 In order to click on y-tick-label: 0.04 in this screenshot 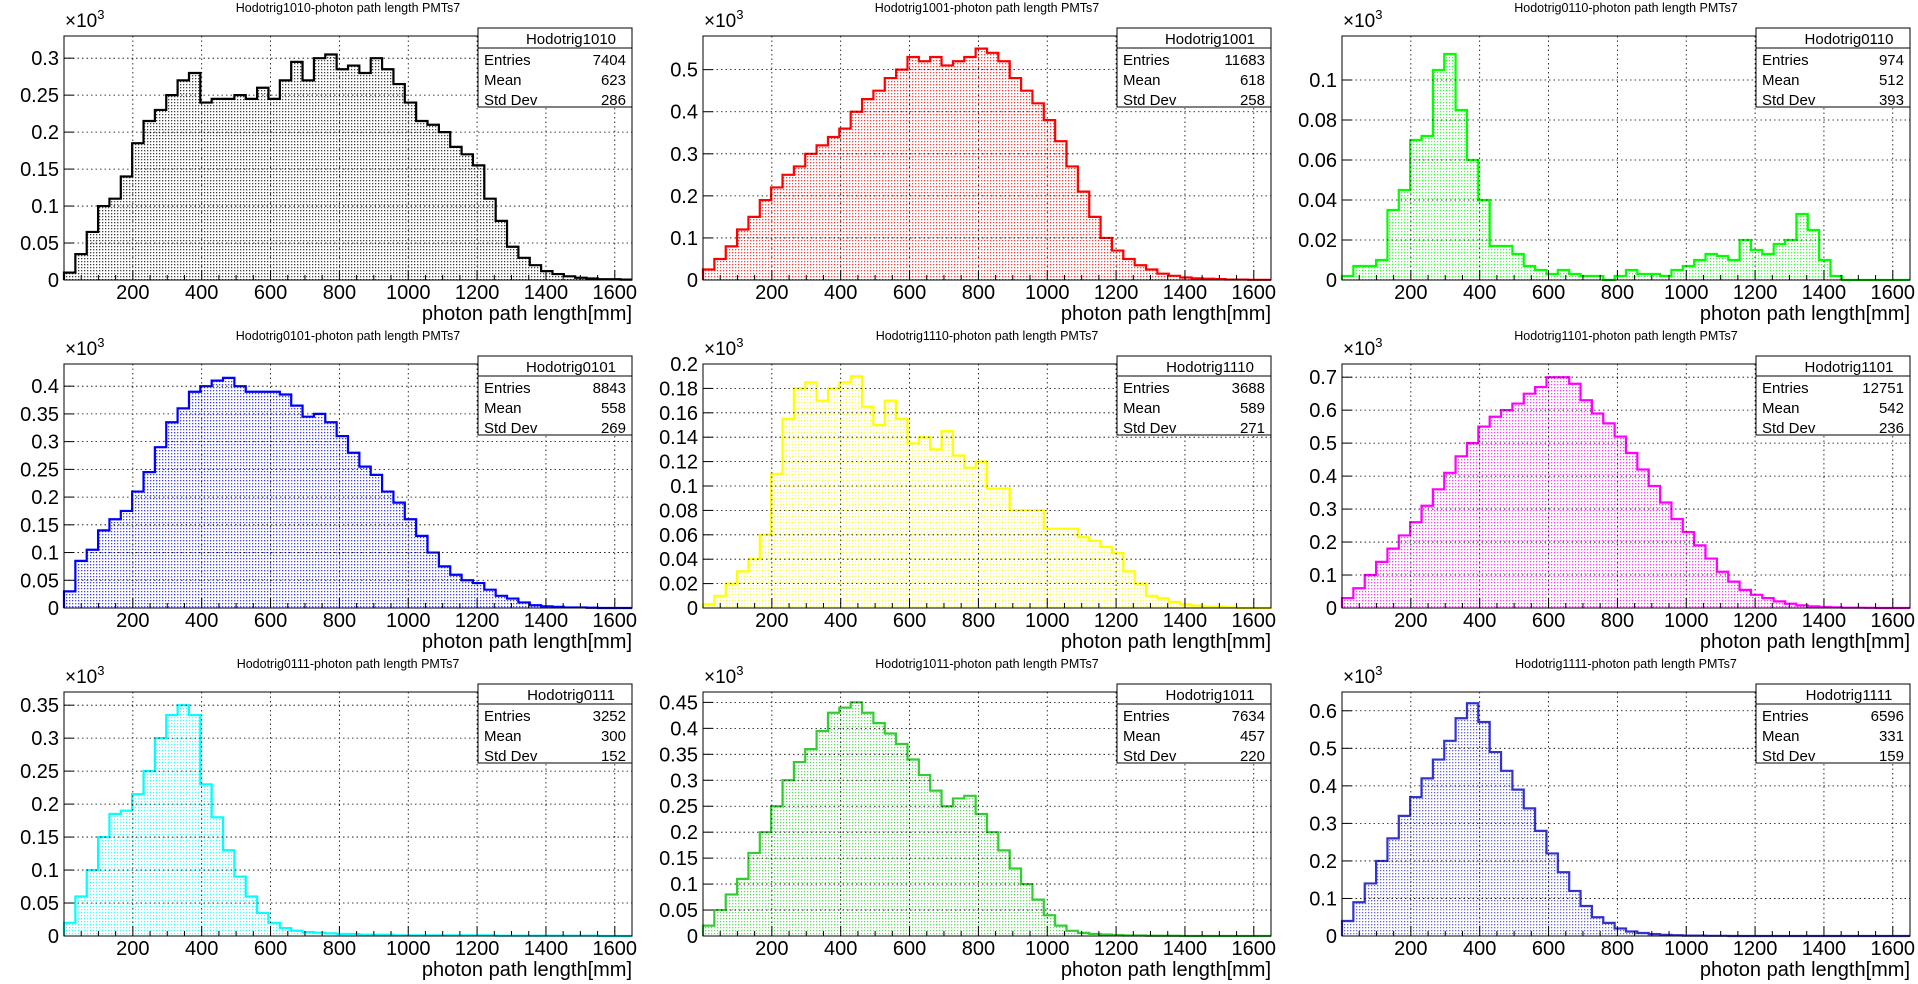, I will do `click(1317, 201)`.